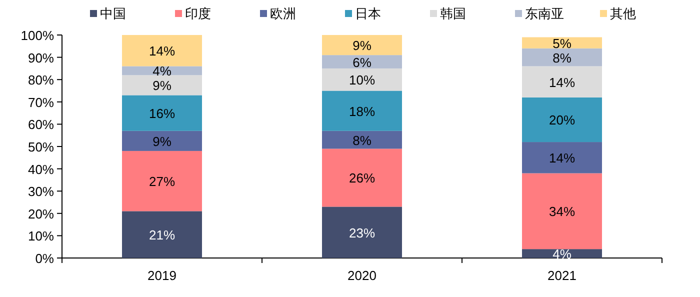 The image size is (700, 297). Describe the element at coordinates (162, 275) in the screenshot. I see `x-tick-label: 2019` at that location.